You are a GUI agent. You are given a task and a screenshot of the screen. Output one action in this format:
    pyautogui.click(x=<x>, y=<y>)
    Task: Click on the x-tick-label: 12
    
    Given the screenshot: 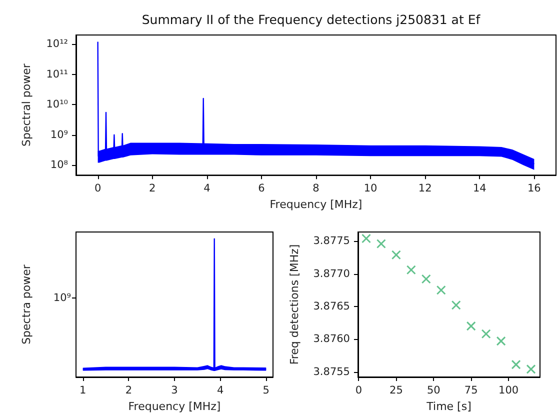 What is the action you would take?
    pyautogui.click(x=425, y=188)
    